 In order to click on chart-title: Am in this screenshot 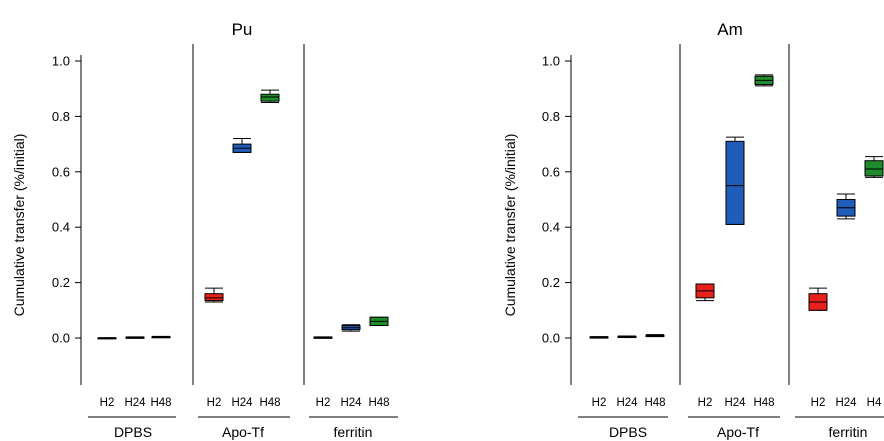, I will do `click(730, 29)`.